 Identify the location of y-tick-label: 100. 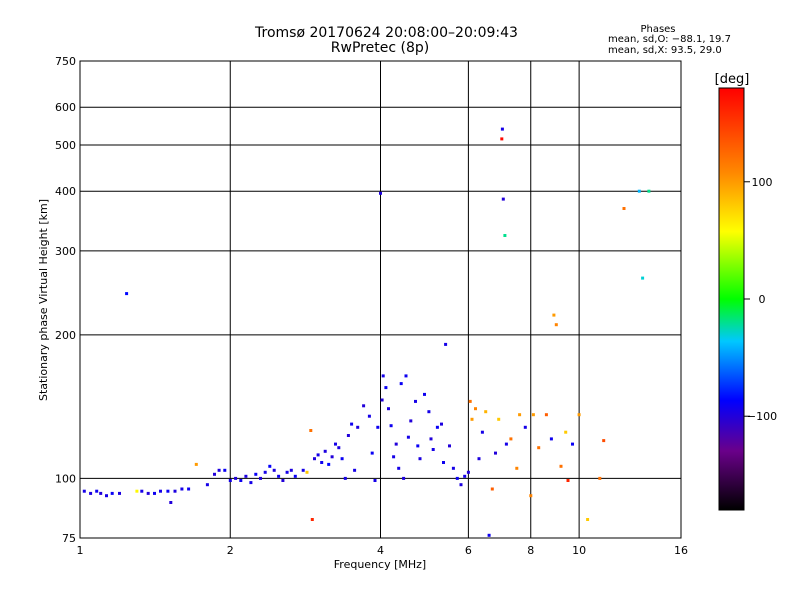
(65, 478).